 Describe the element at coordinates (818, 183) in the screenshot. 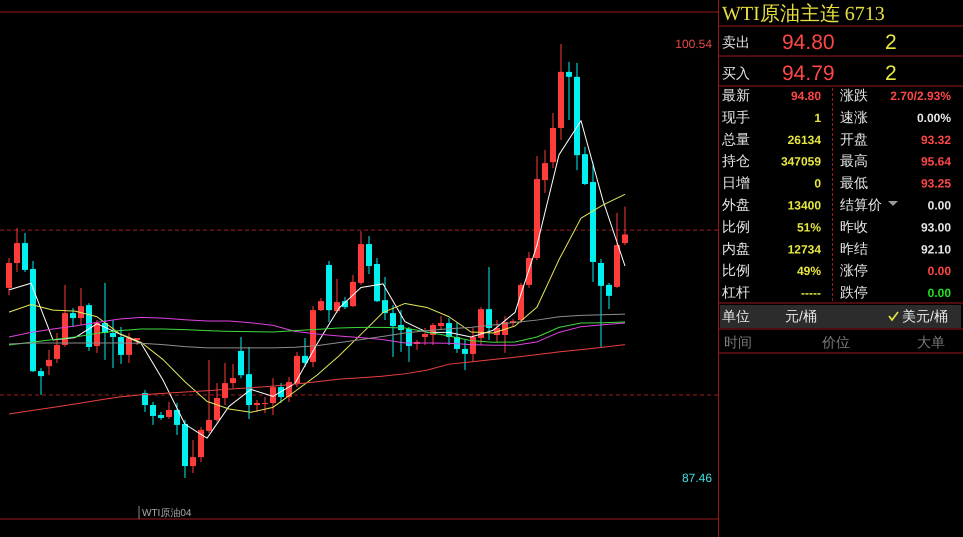

I see `text: 0` at that location.